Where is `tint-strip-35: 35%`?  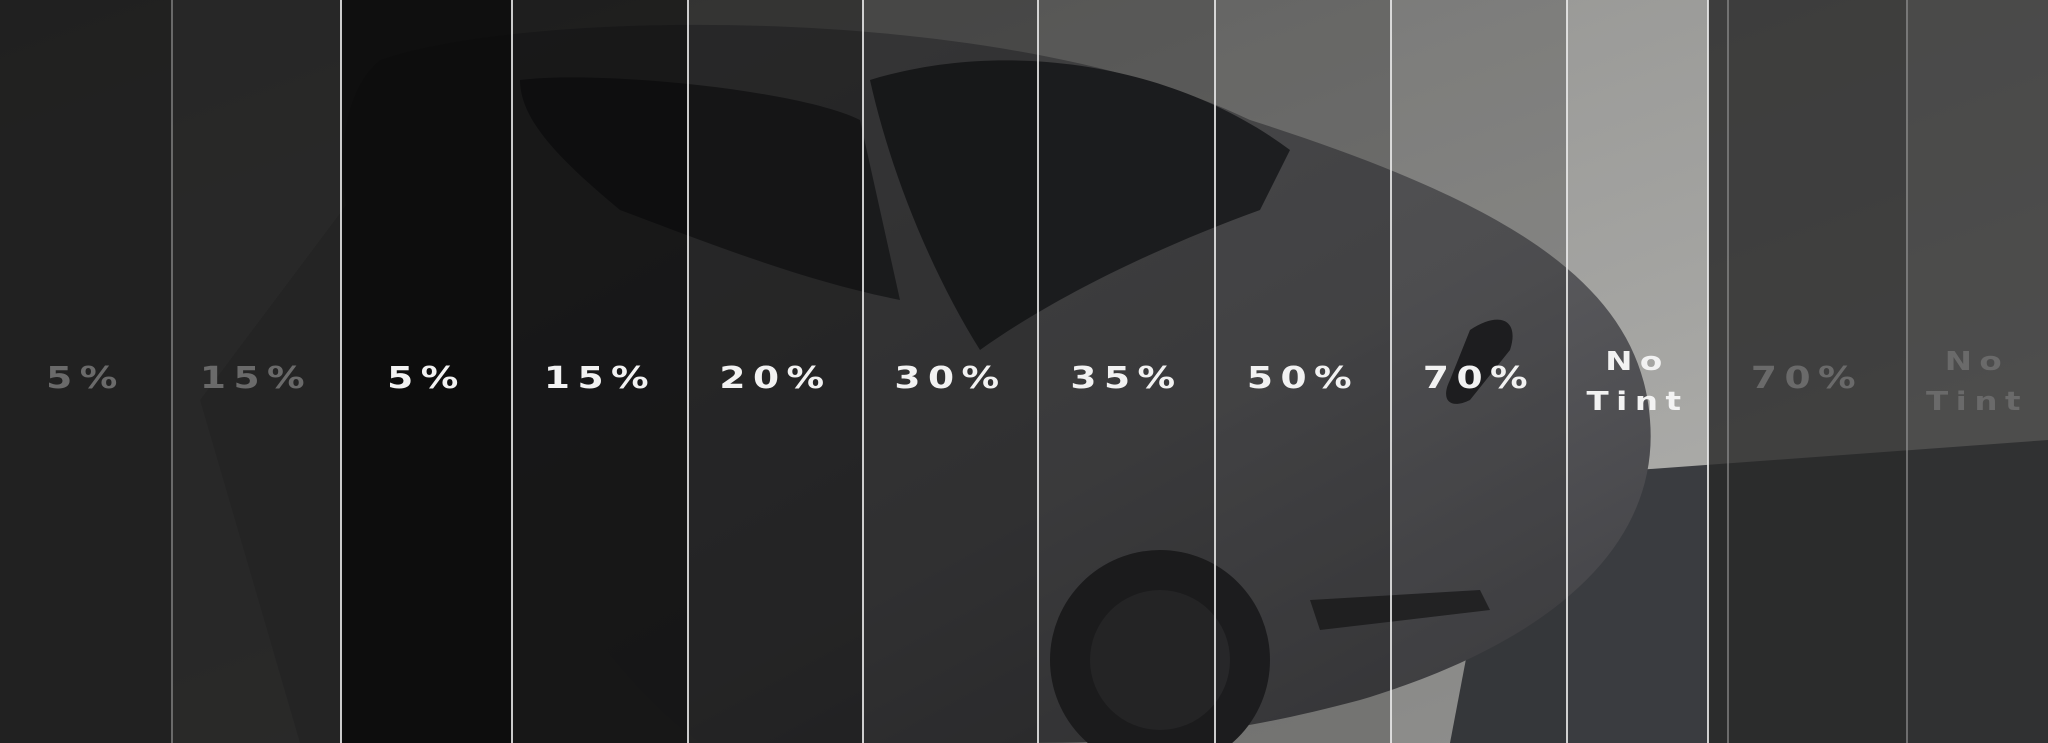 tint-strip-35: 35% is located at coordinates (1126, 371).